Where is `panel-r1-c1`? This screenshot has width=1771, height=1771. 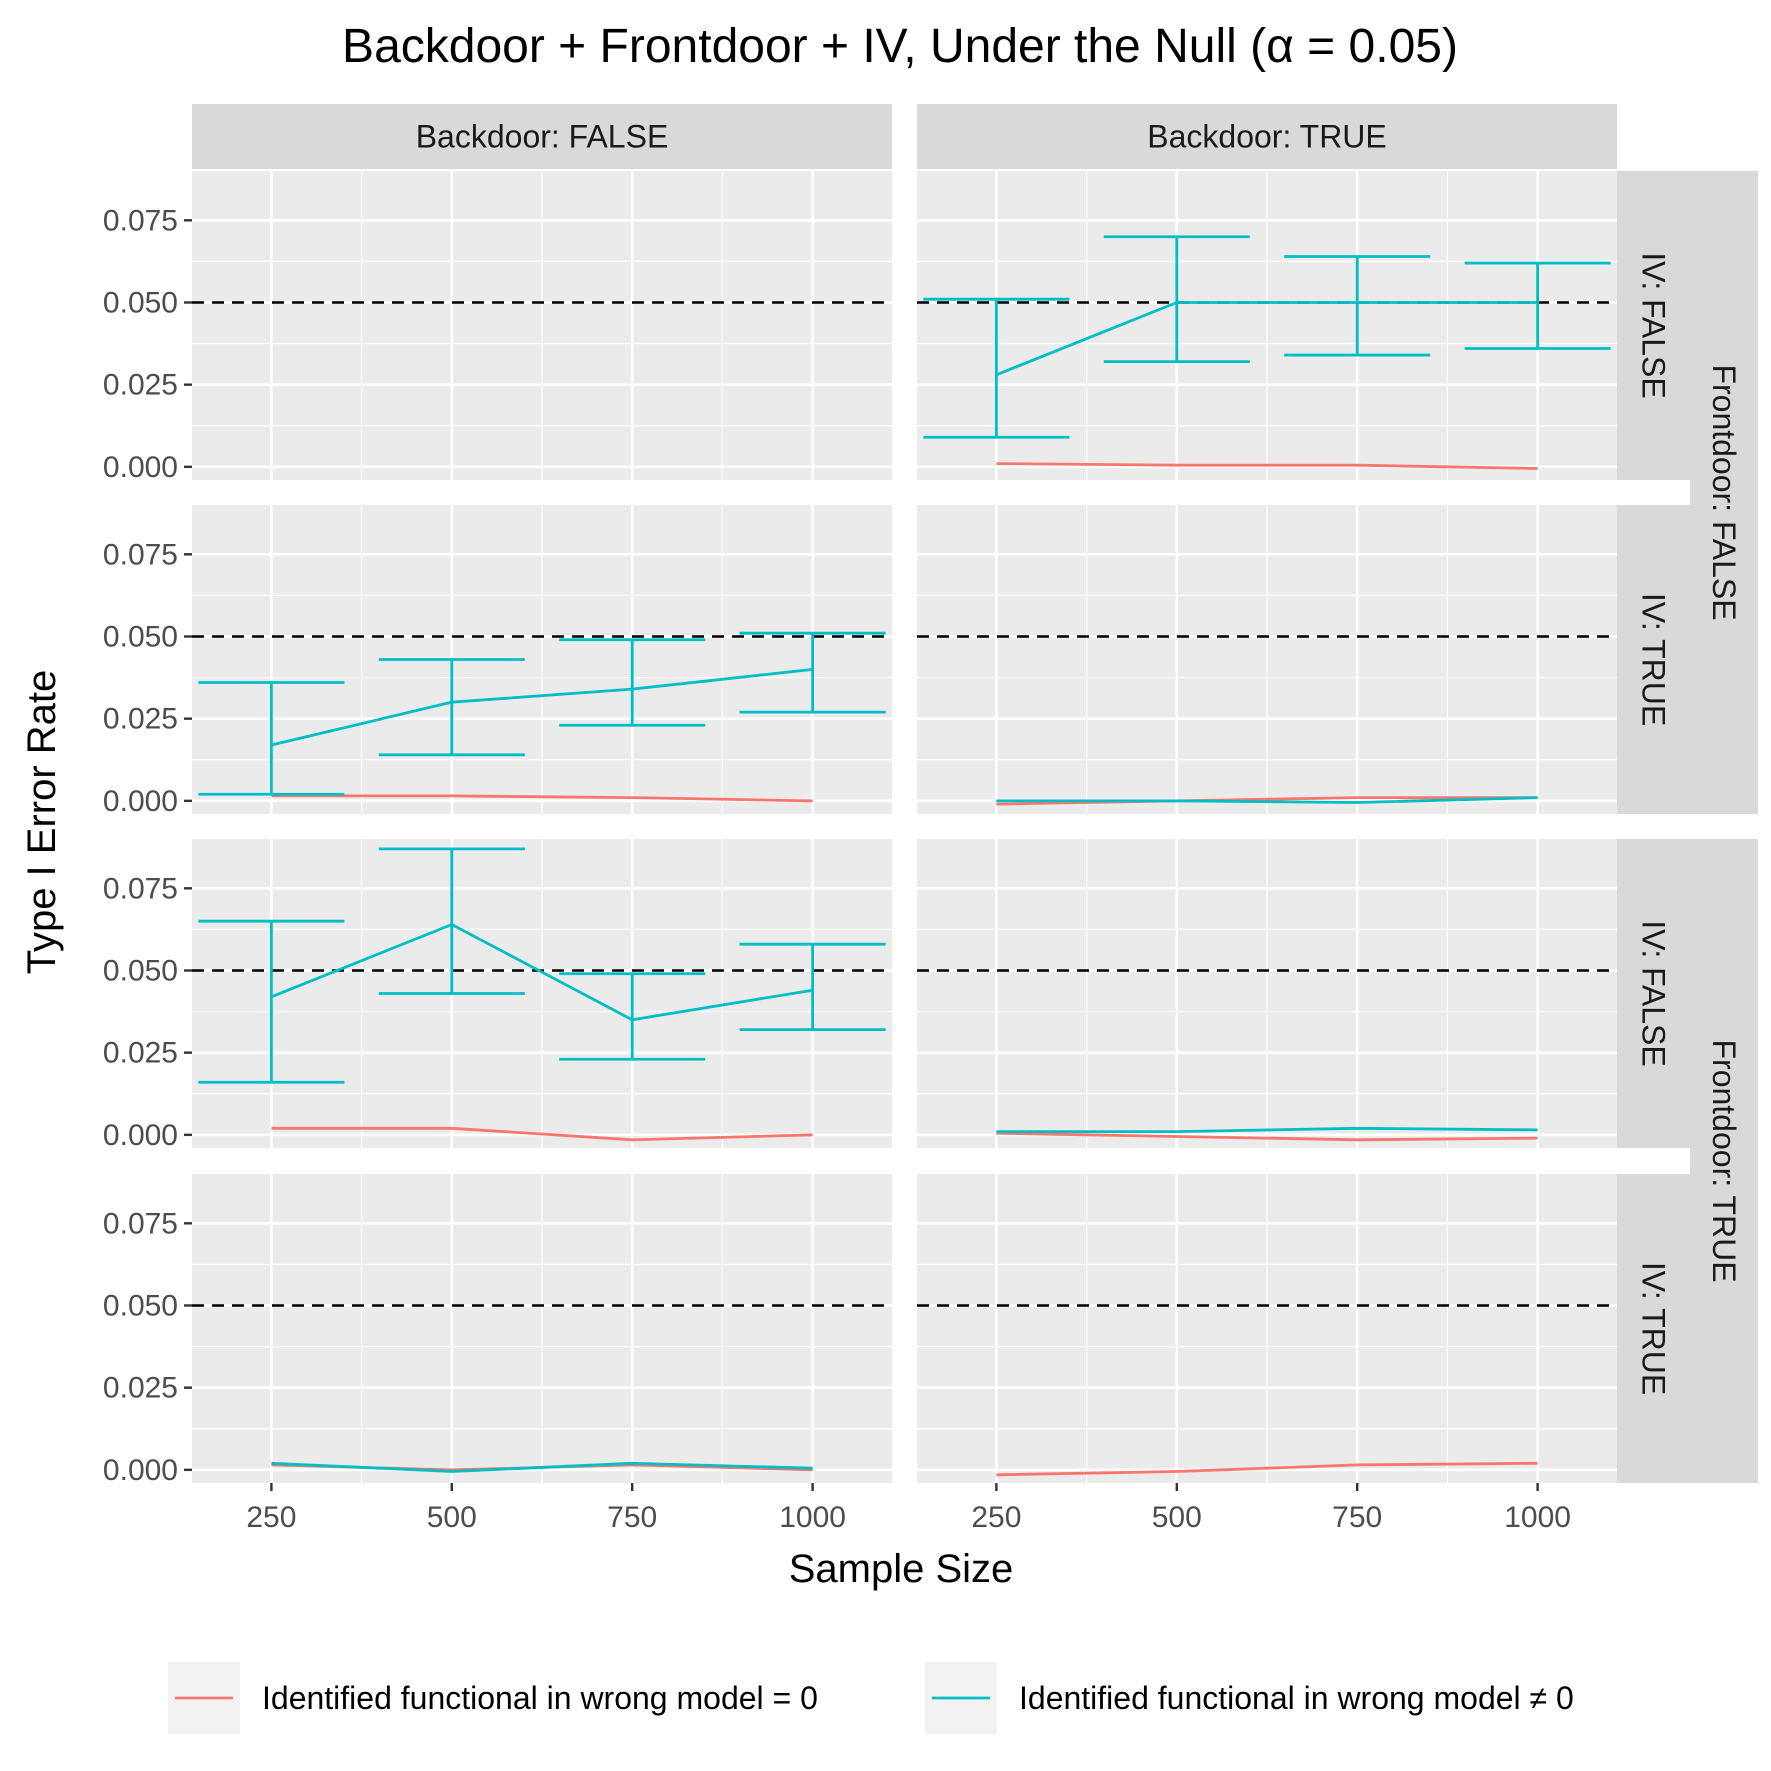 panel-r1-c1 is located at coordinates (1267, 659).